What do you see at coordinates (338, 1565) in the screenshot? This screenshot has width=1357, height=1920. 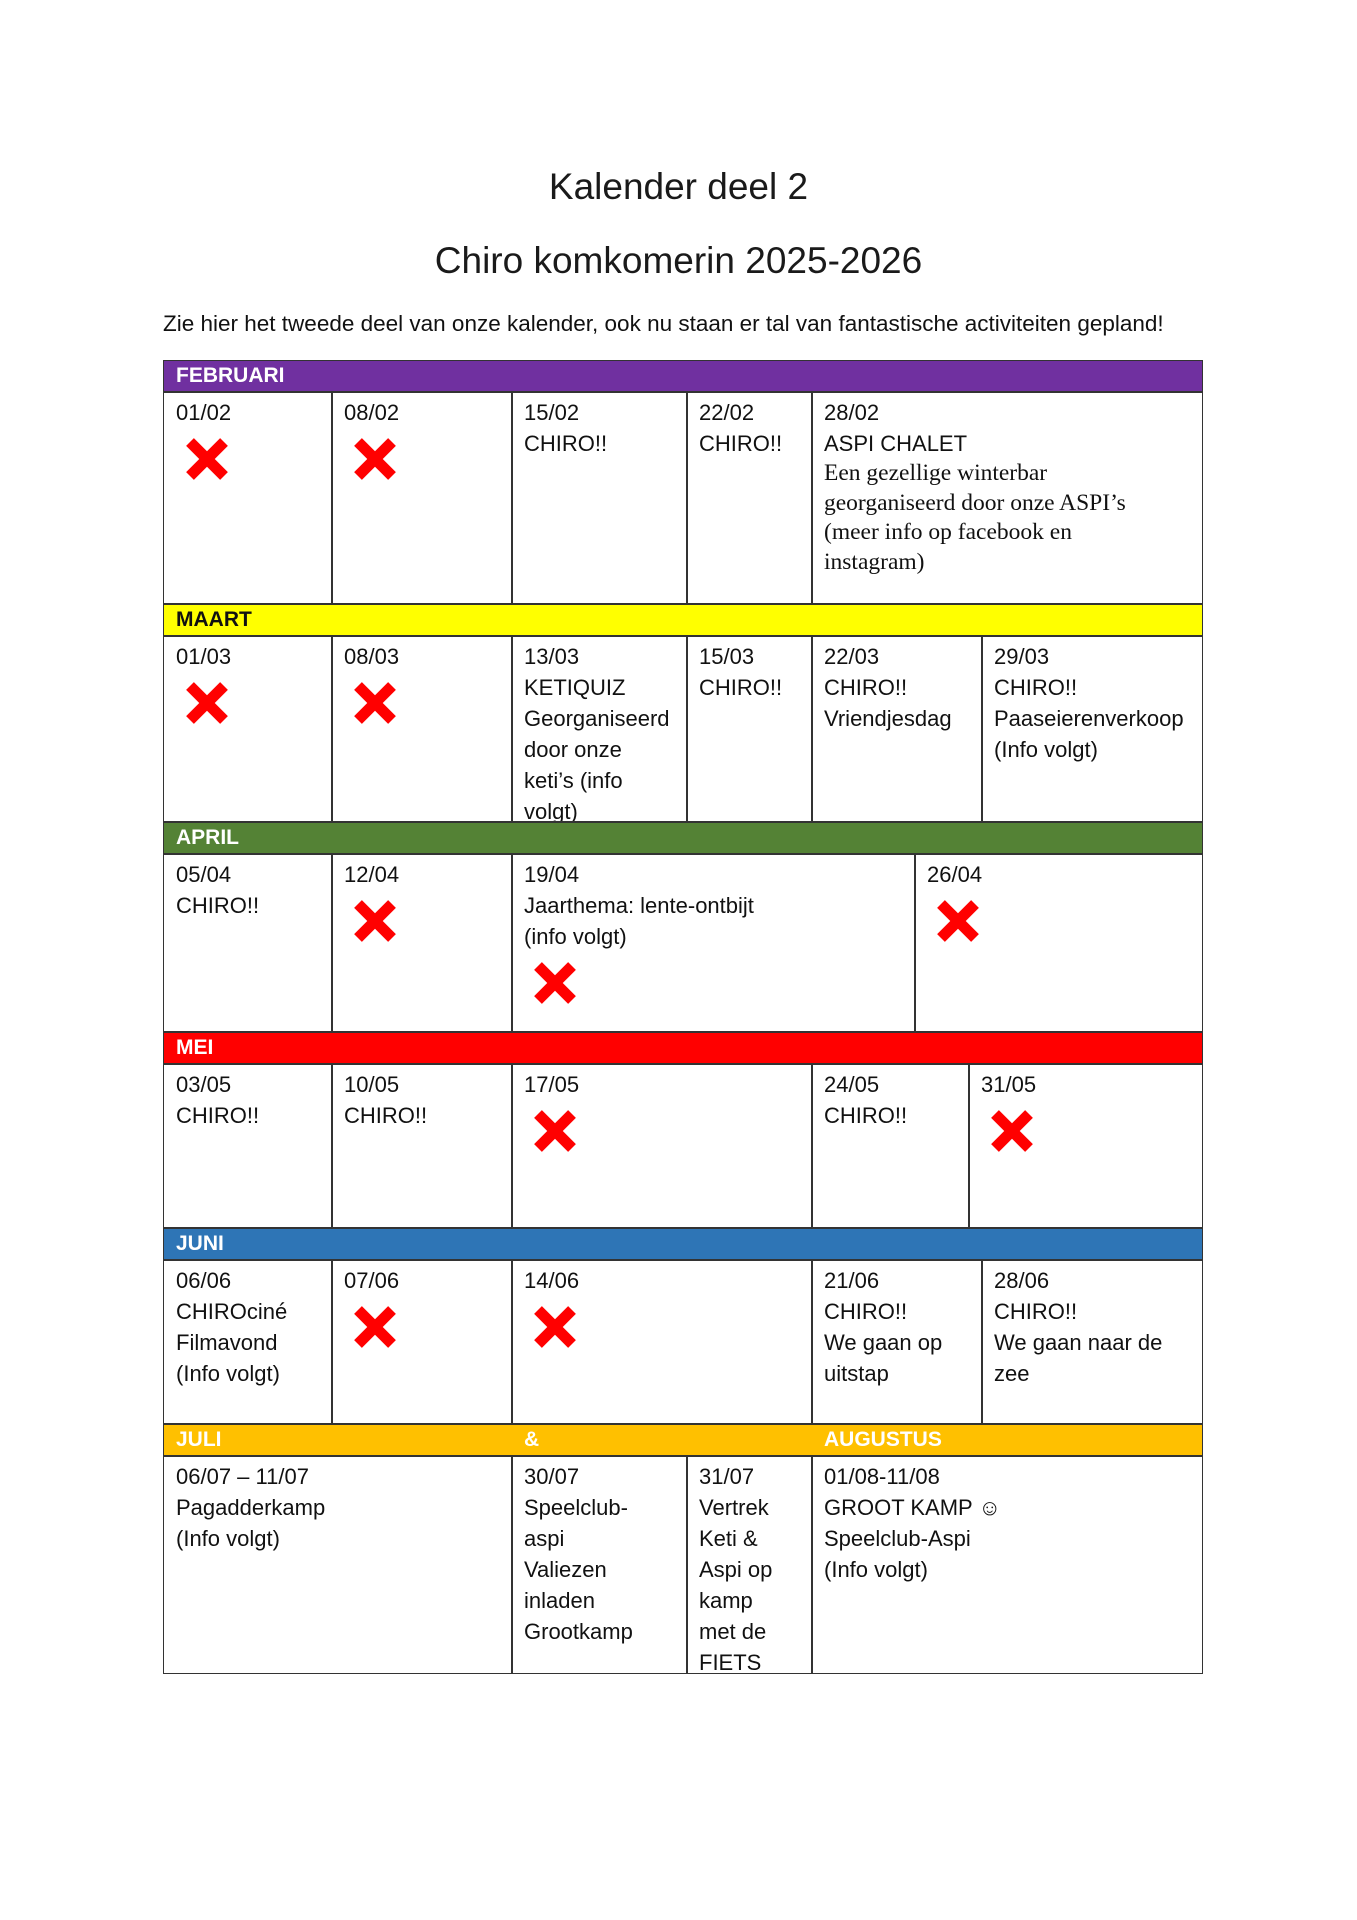 I see `event-cell: 06/07 – 11/07 Pagadderkamp (Info volgt)` at bounding box center [338, 1565].